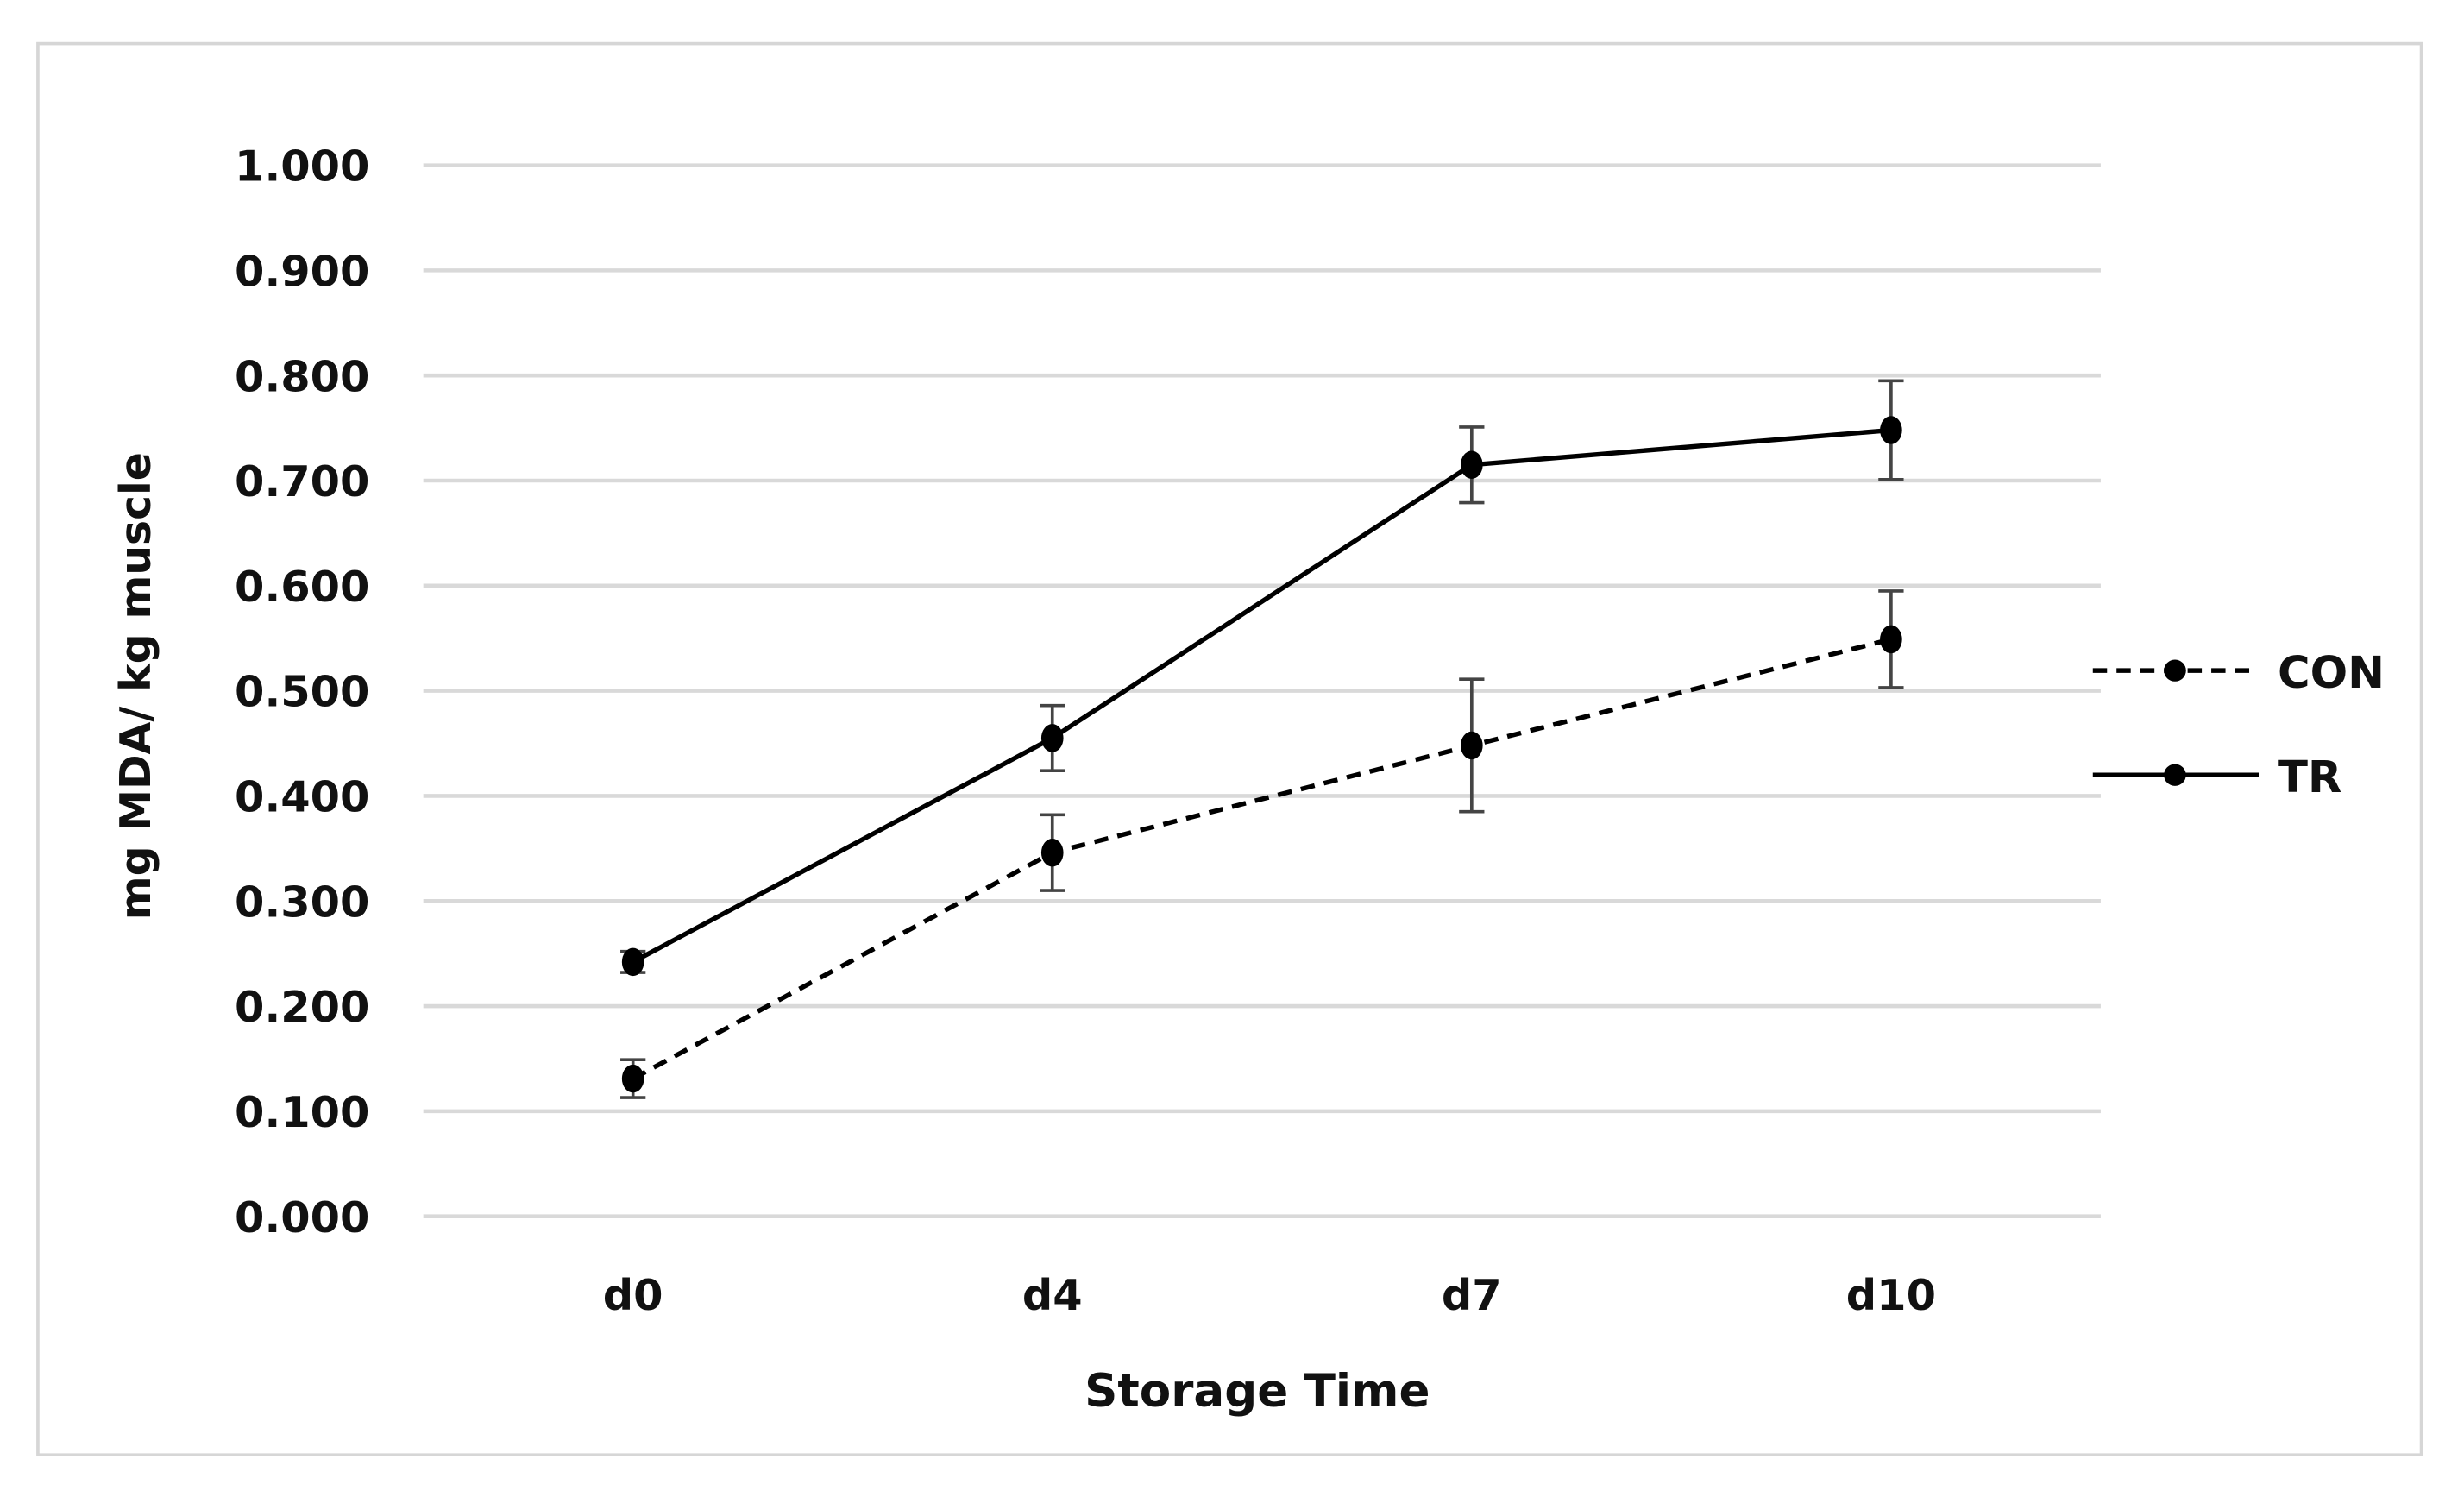 The height and width of the screenshot is (1497, 2464). What do you see at coordinates (2175, 671) in the screenshot?
I see `legend-marker-con` at bounding box center [2175, 671].